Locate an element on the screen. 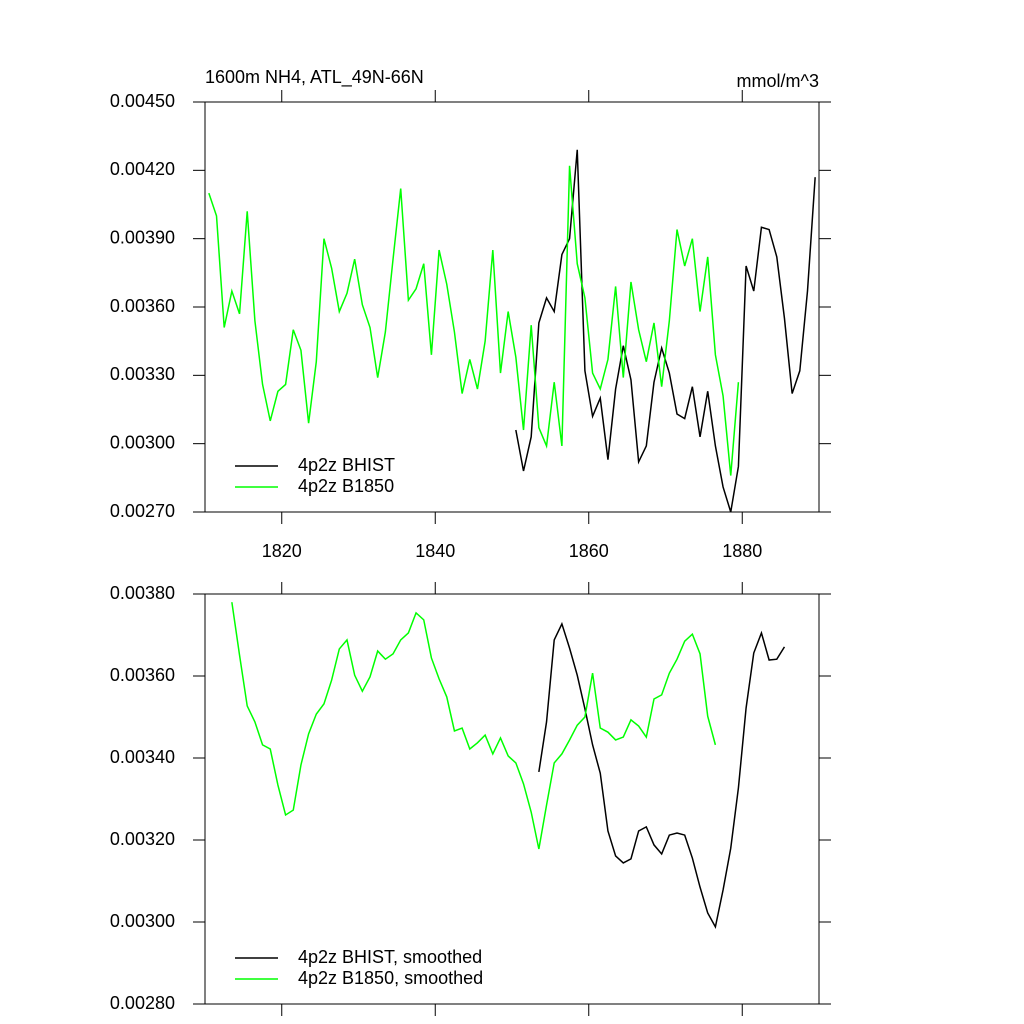 This screenshot has width=1024, height=1024. x-tick-label: 1840 is located at coordinates (435, 551).